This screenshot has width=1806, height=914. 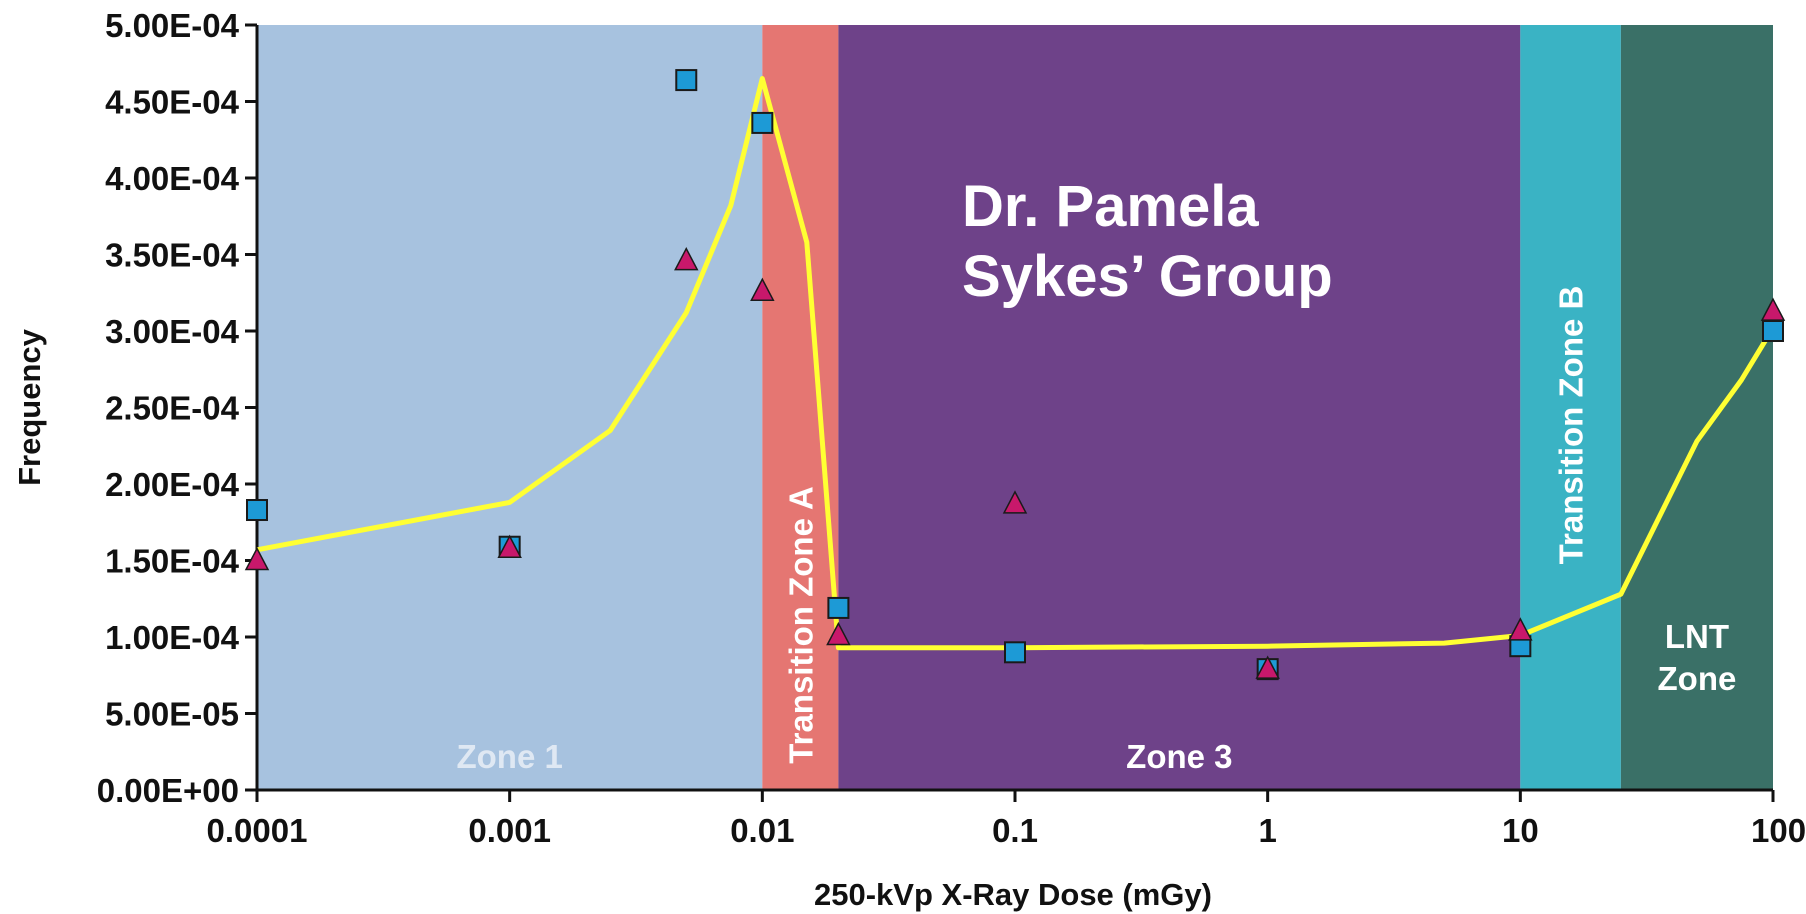 What do you see at coordinates (172, 714) in the screenshot?
I see `y-tick-label: 5.00E-05` at bounding box center [172, 714].